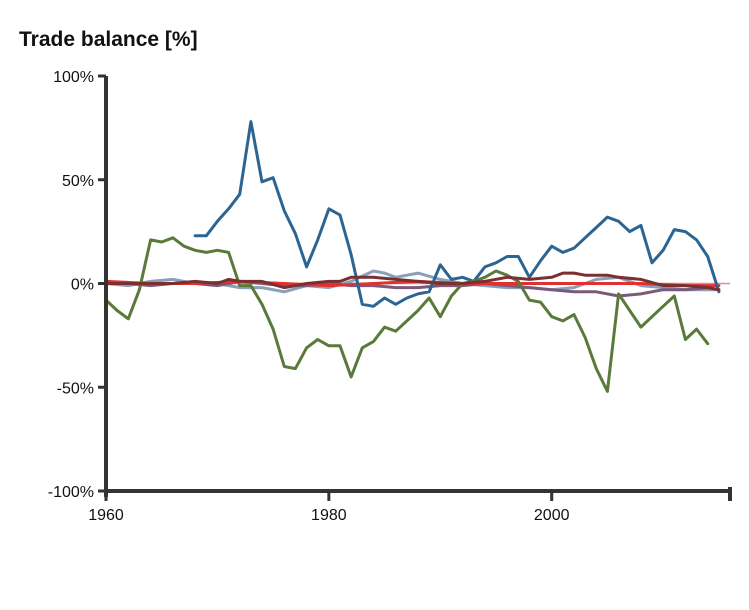 This screenshot has width=749, height=610. What do you see at coordinates (106, 515) in the screenshot?
I see `x-tick-label: 1960` at bounding box center [106, 515].